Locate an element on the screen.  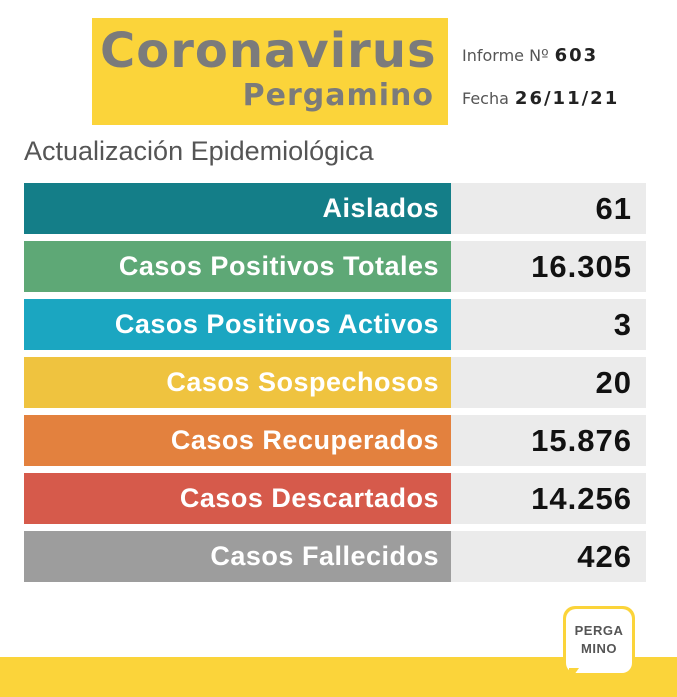
row-value: 426 is located at coordinates (548, 556).